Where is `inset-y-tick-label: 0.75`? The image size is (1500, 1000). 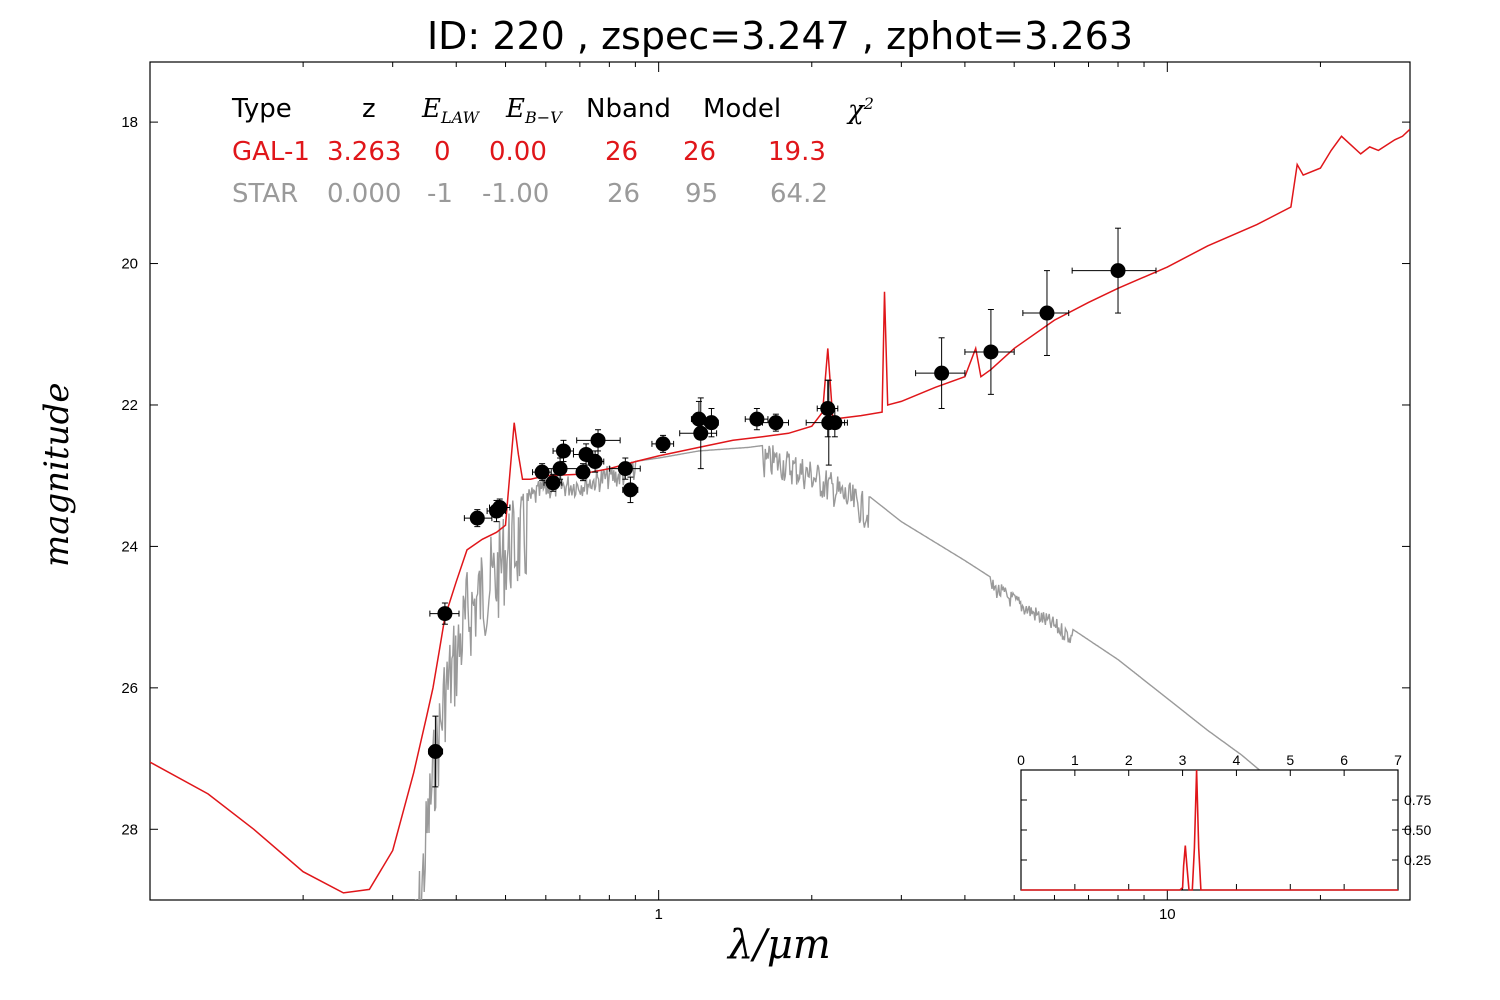 inset-y-tick-label: 0.75 is located at coordinates (1417, 800).